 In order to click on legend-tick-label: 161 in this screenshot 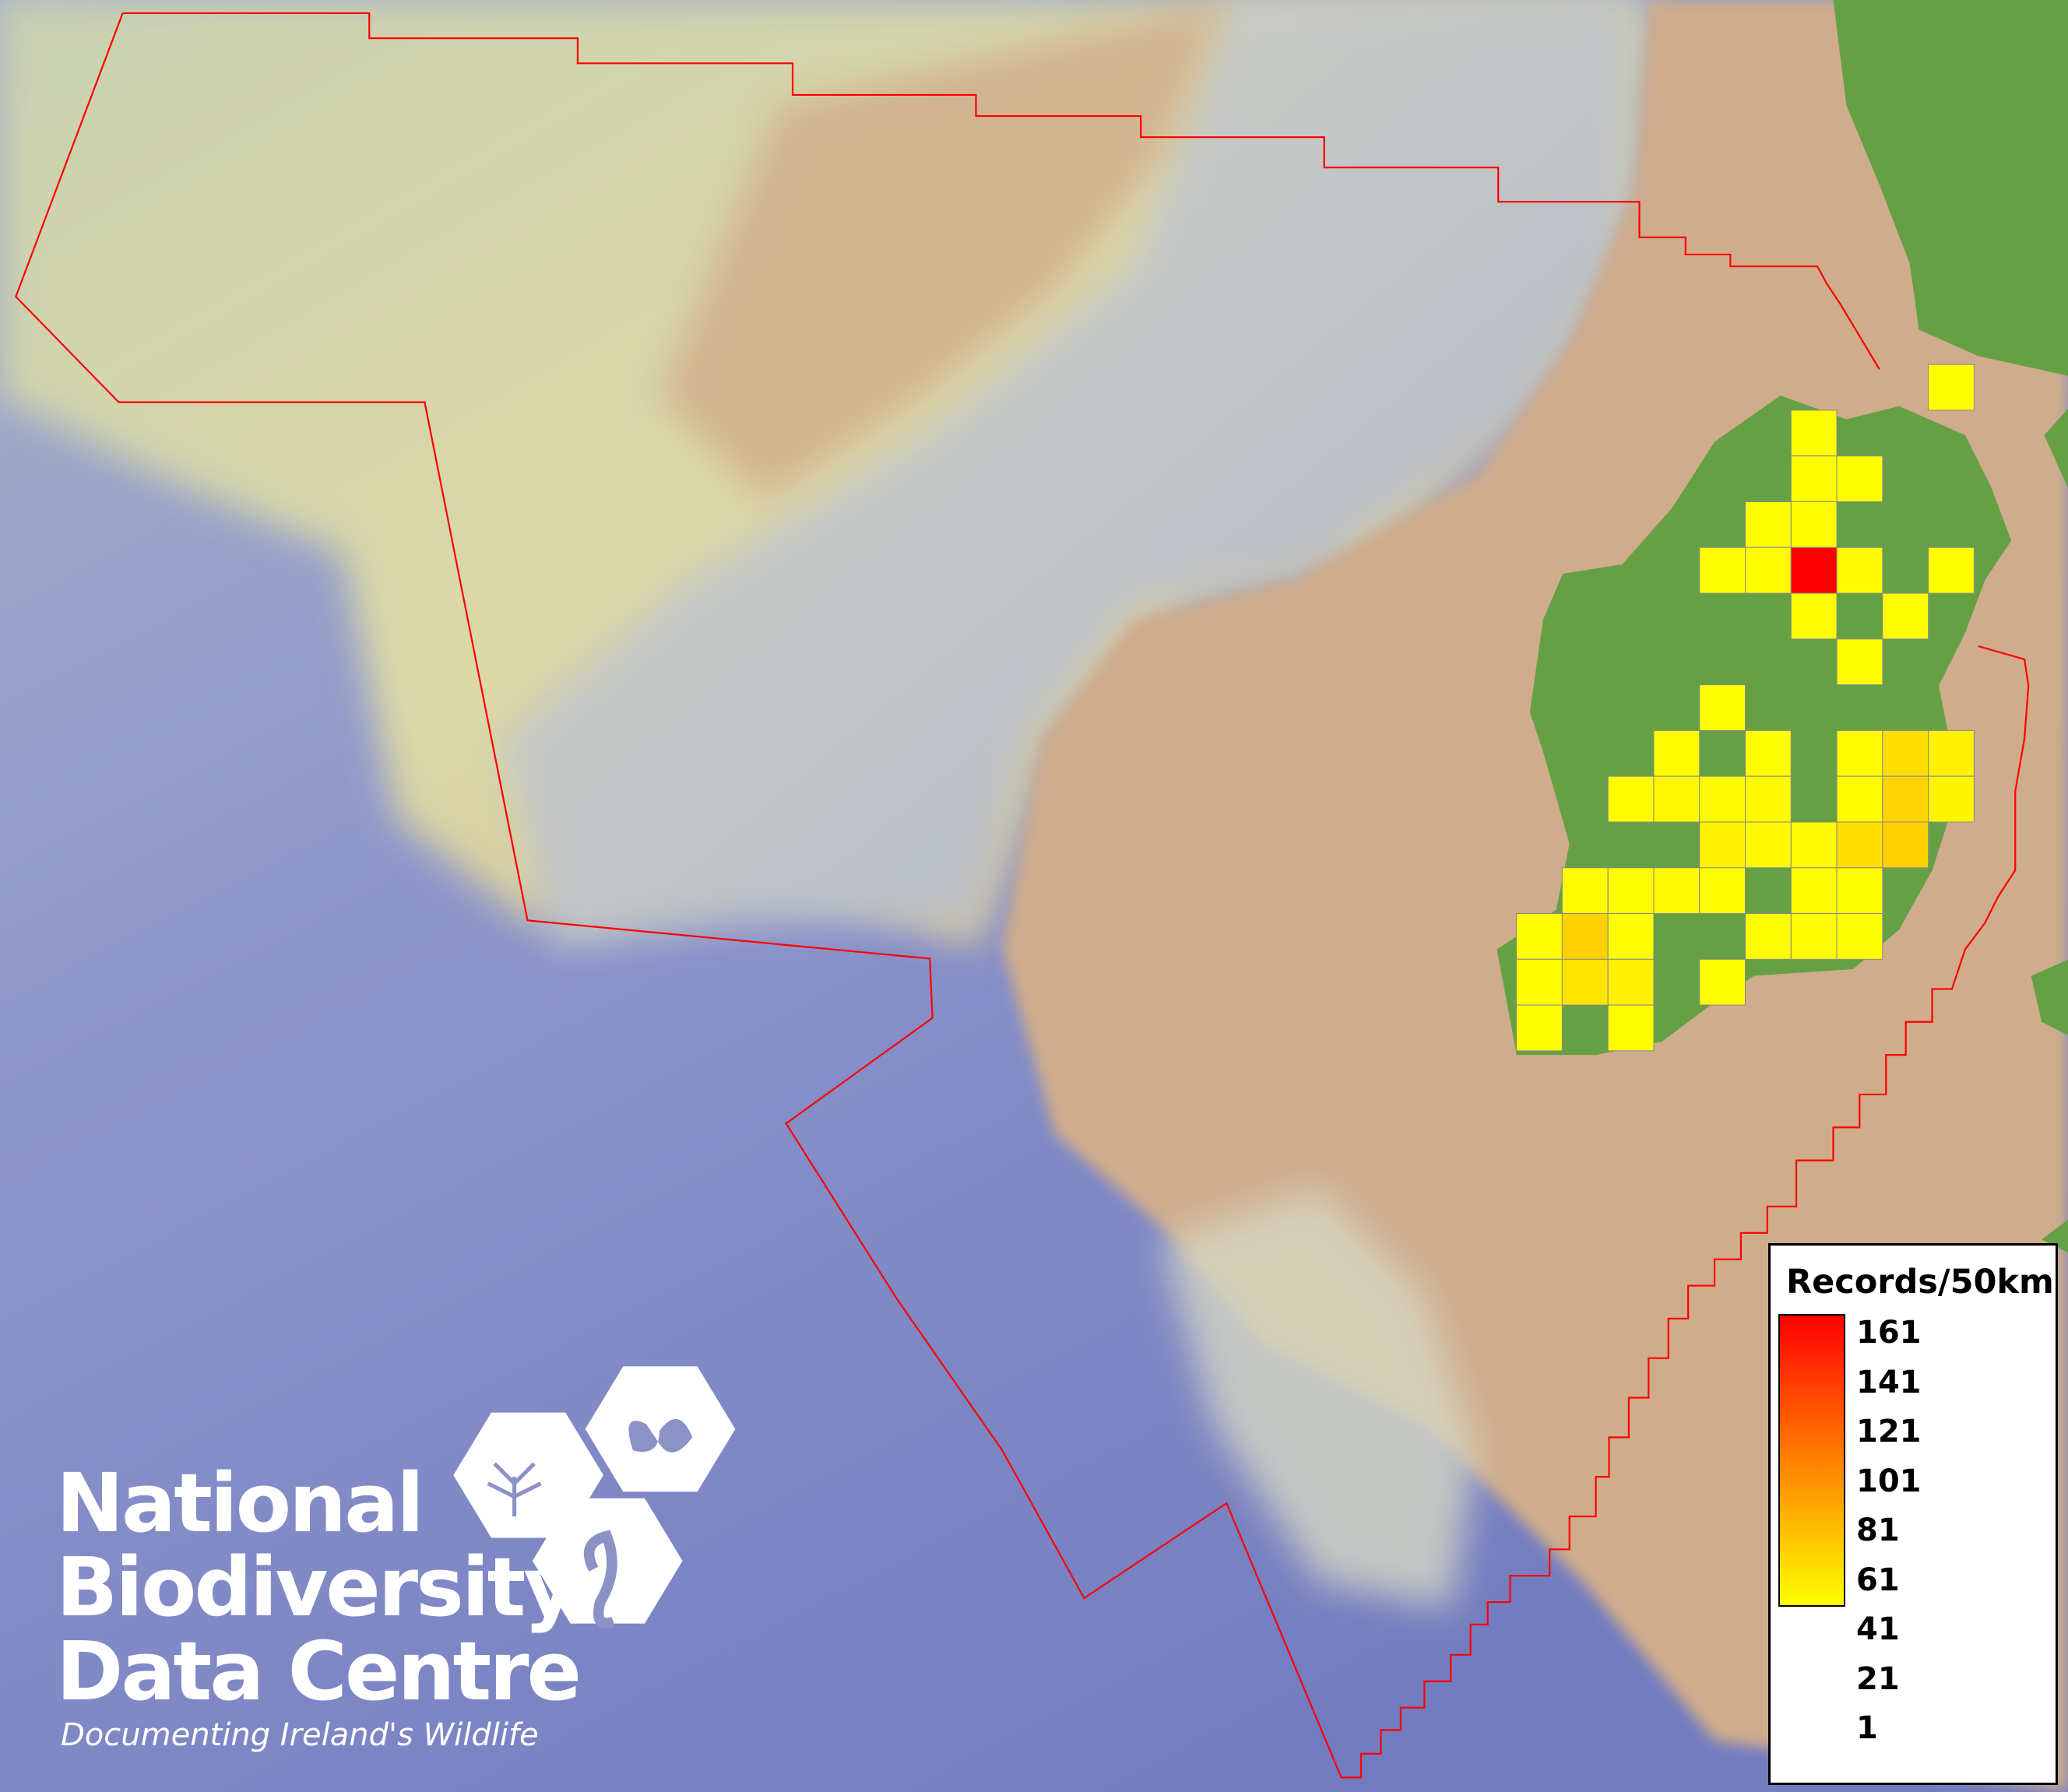, I will do `click(1889, 1333)`.